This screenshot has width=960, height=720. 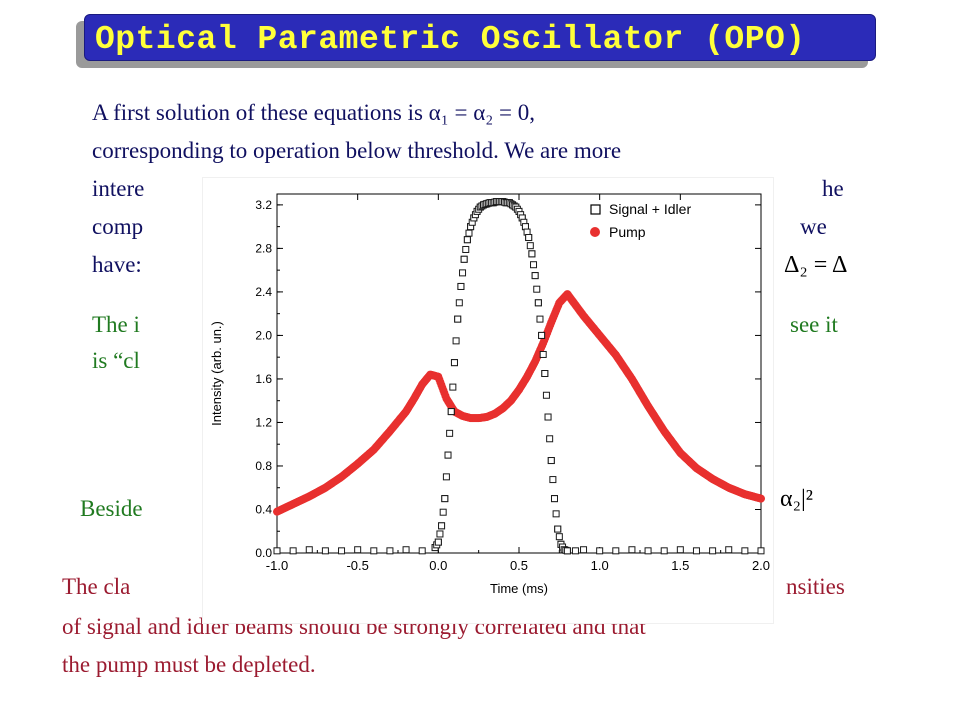 I want to click on title-bar: Optical Parametric Oscillator (OPO), so click(x=480, y=37).